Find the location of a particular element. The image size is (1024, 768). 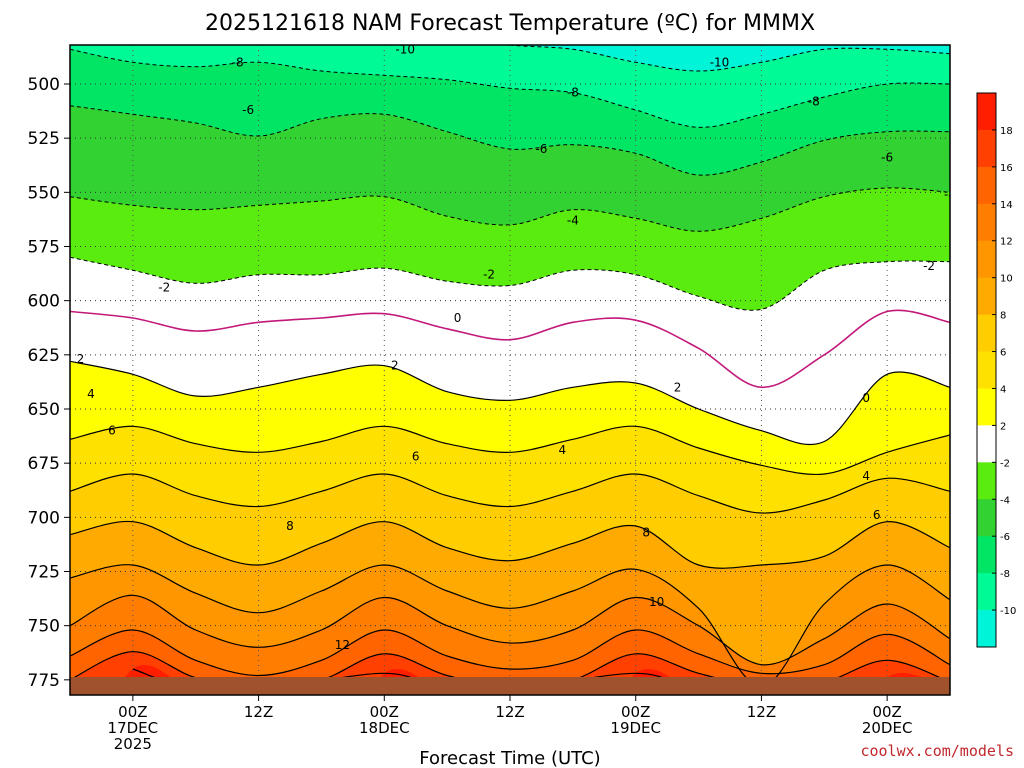

y-tick-label-625: 625 is located at coordinates (44, 356).